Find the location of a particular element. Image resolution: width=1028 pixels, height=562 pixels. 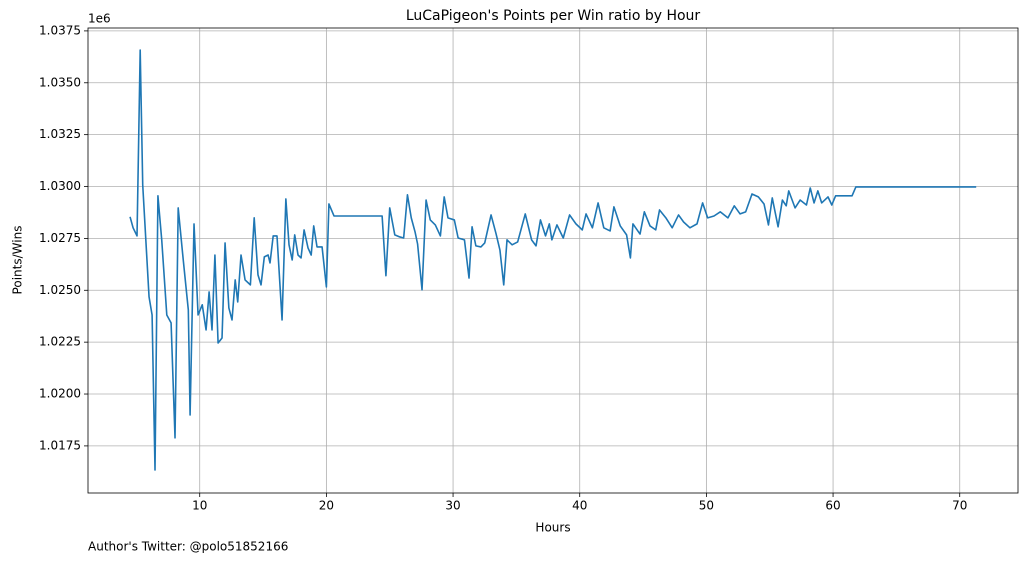

y-axis-label: Points/Wins is located at coordinates (18, 260).